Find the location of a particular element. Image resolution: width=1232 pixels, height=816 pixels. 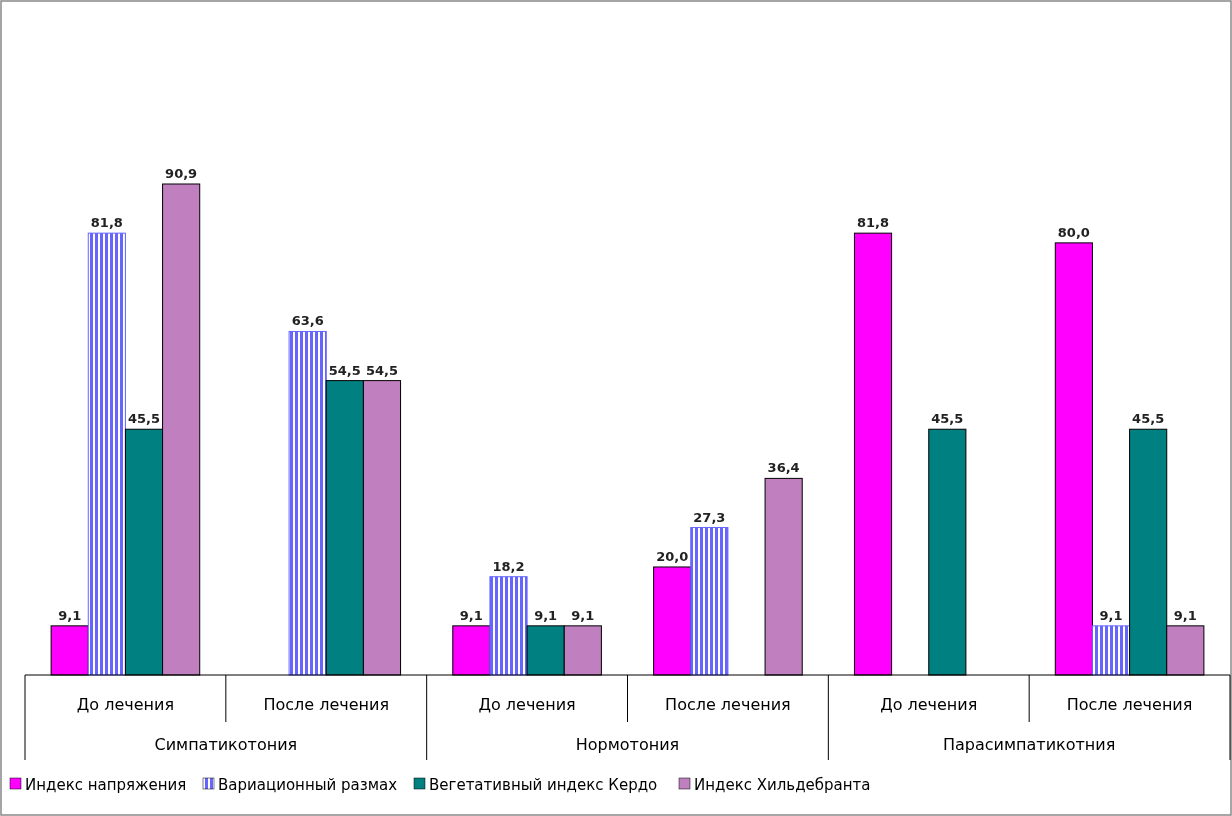

data-label: 90,9 is located at coordinates (181, 173).